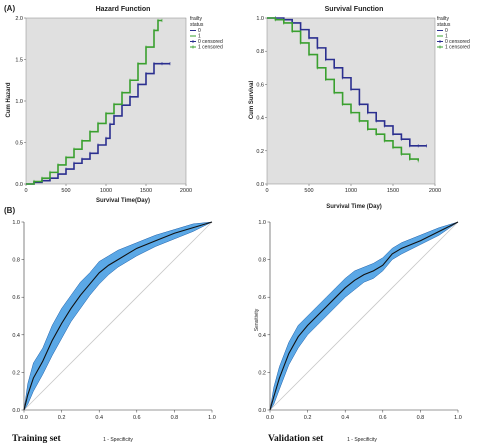  Describe the element at coordinates (36, 439) in the screenshot. I see `training-set-label: Training set` at that location.